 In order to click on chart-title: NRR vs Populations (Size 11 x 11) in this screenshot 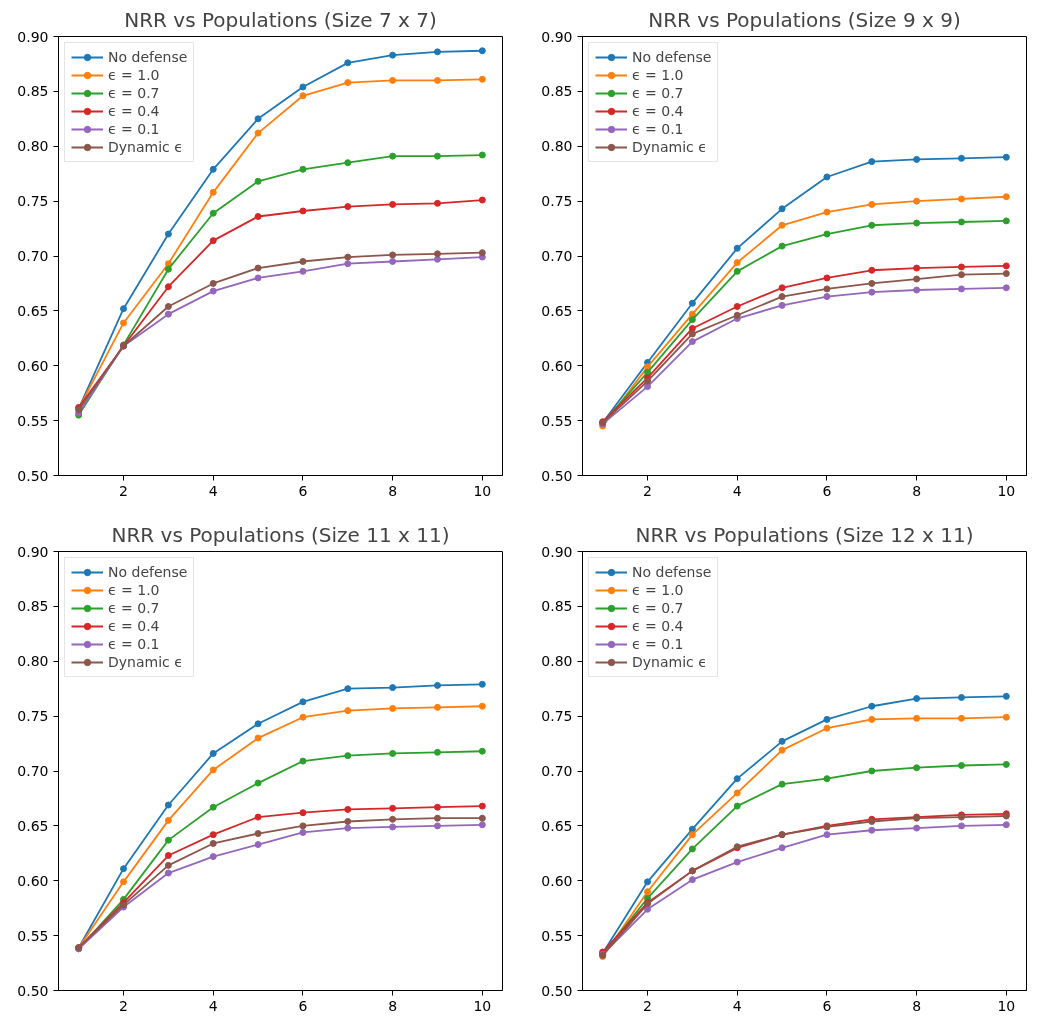, I will do `click(280, 534)`.